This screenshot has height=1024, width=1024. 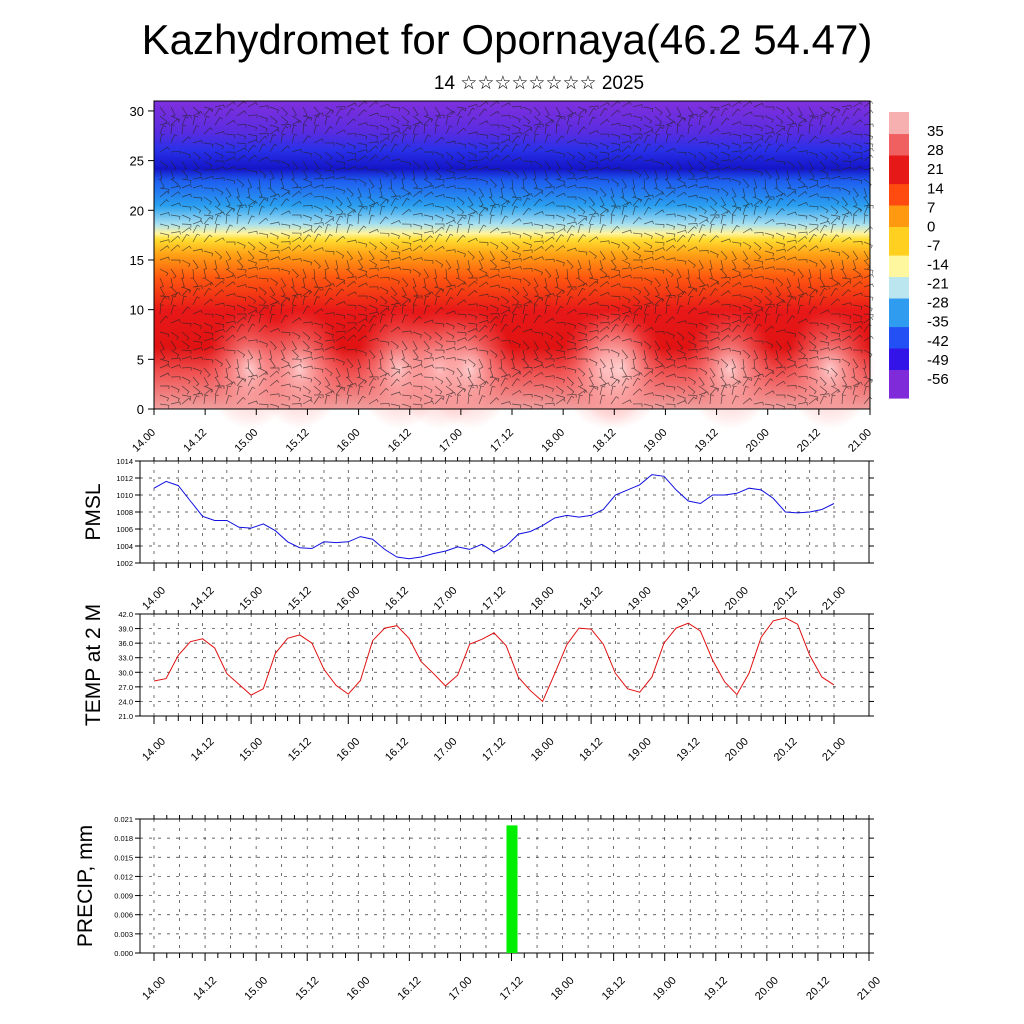 What do you see at coordinates (688, 750) in the screenshot?
I see `x-tick-label: 19.12` at bounding box center [688, 750].